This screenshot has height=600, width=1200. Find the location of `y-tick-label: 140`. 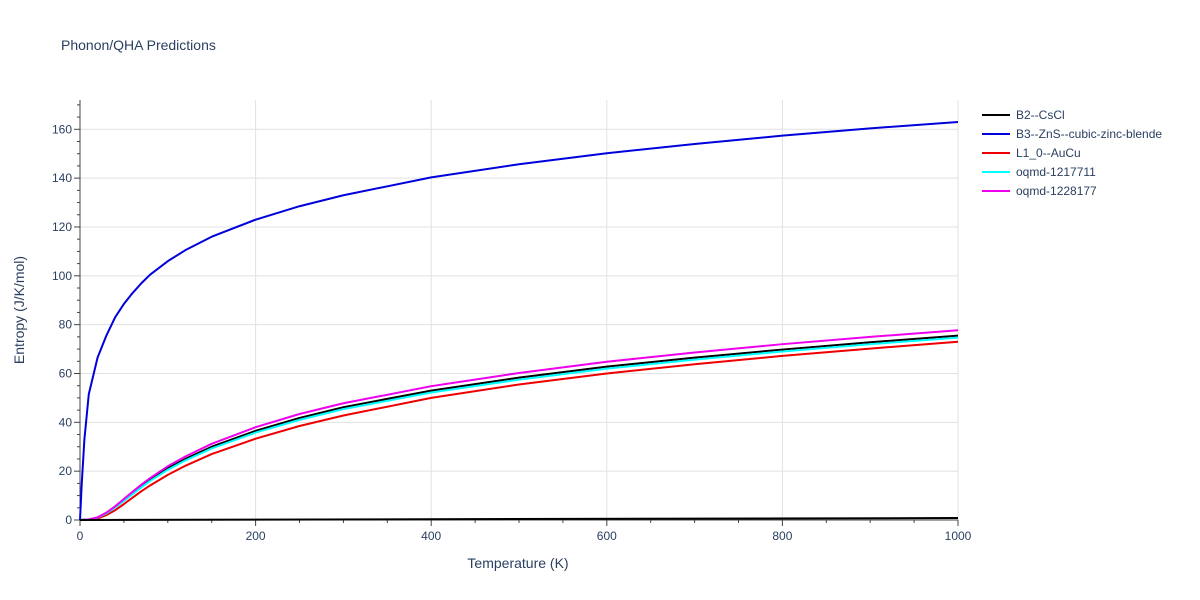

y-tick-label: 140 is located at coordinates (62, 178).